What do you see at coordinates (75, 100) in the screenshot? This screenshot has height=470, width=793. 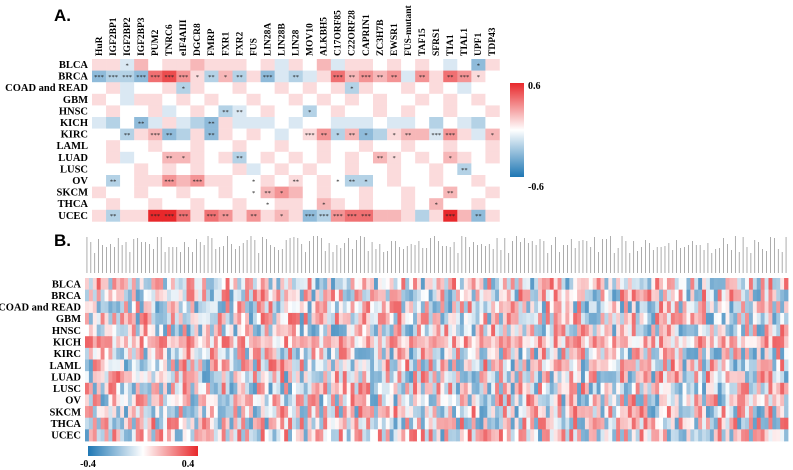 I see `heatmap-a-row-label: GBM` at bounding box center [75, 100].